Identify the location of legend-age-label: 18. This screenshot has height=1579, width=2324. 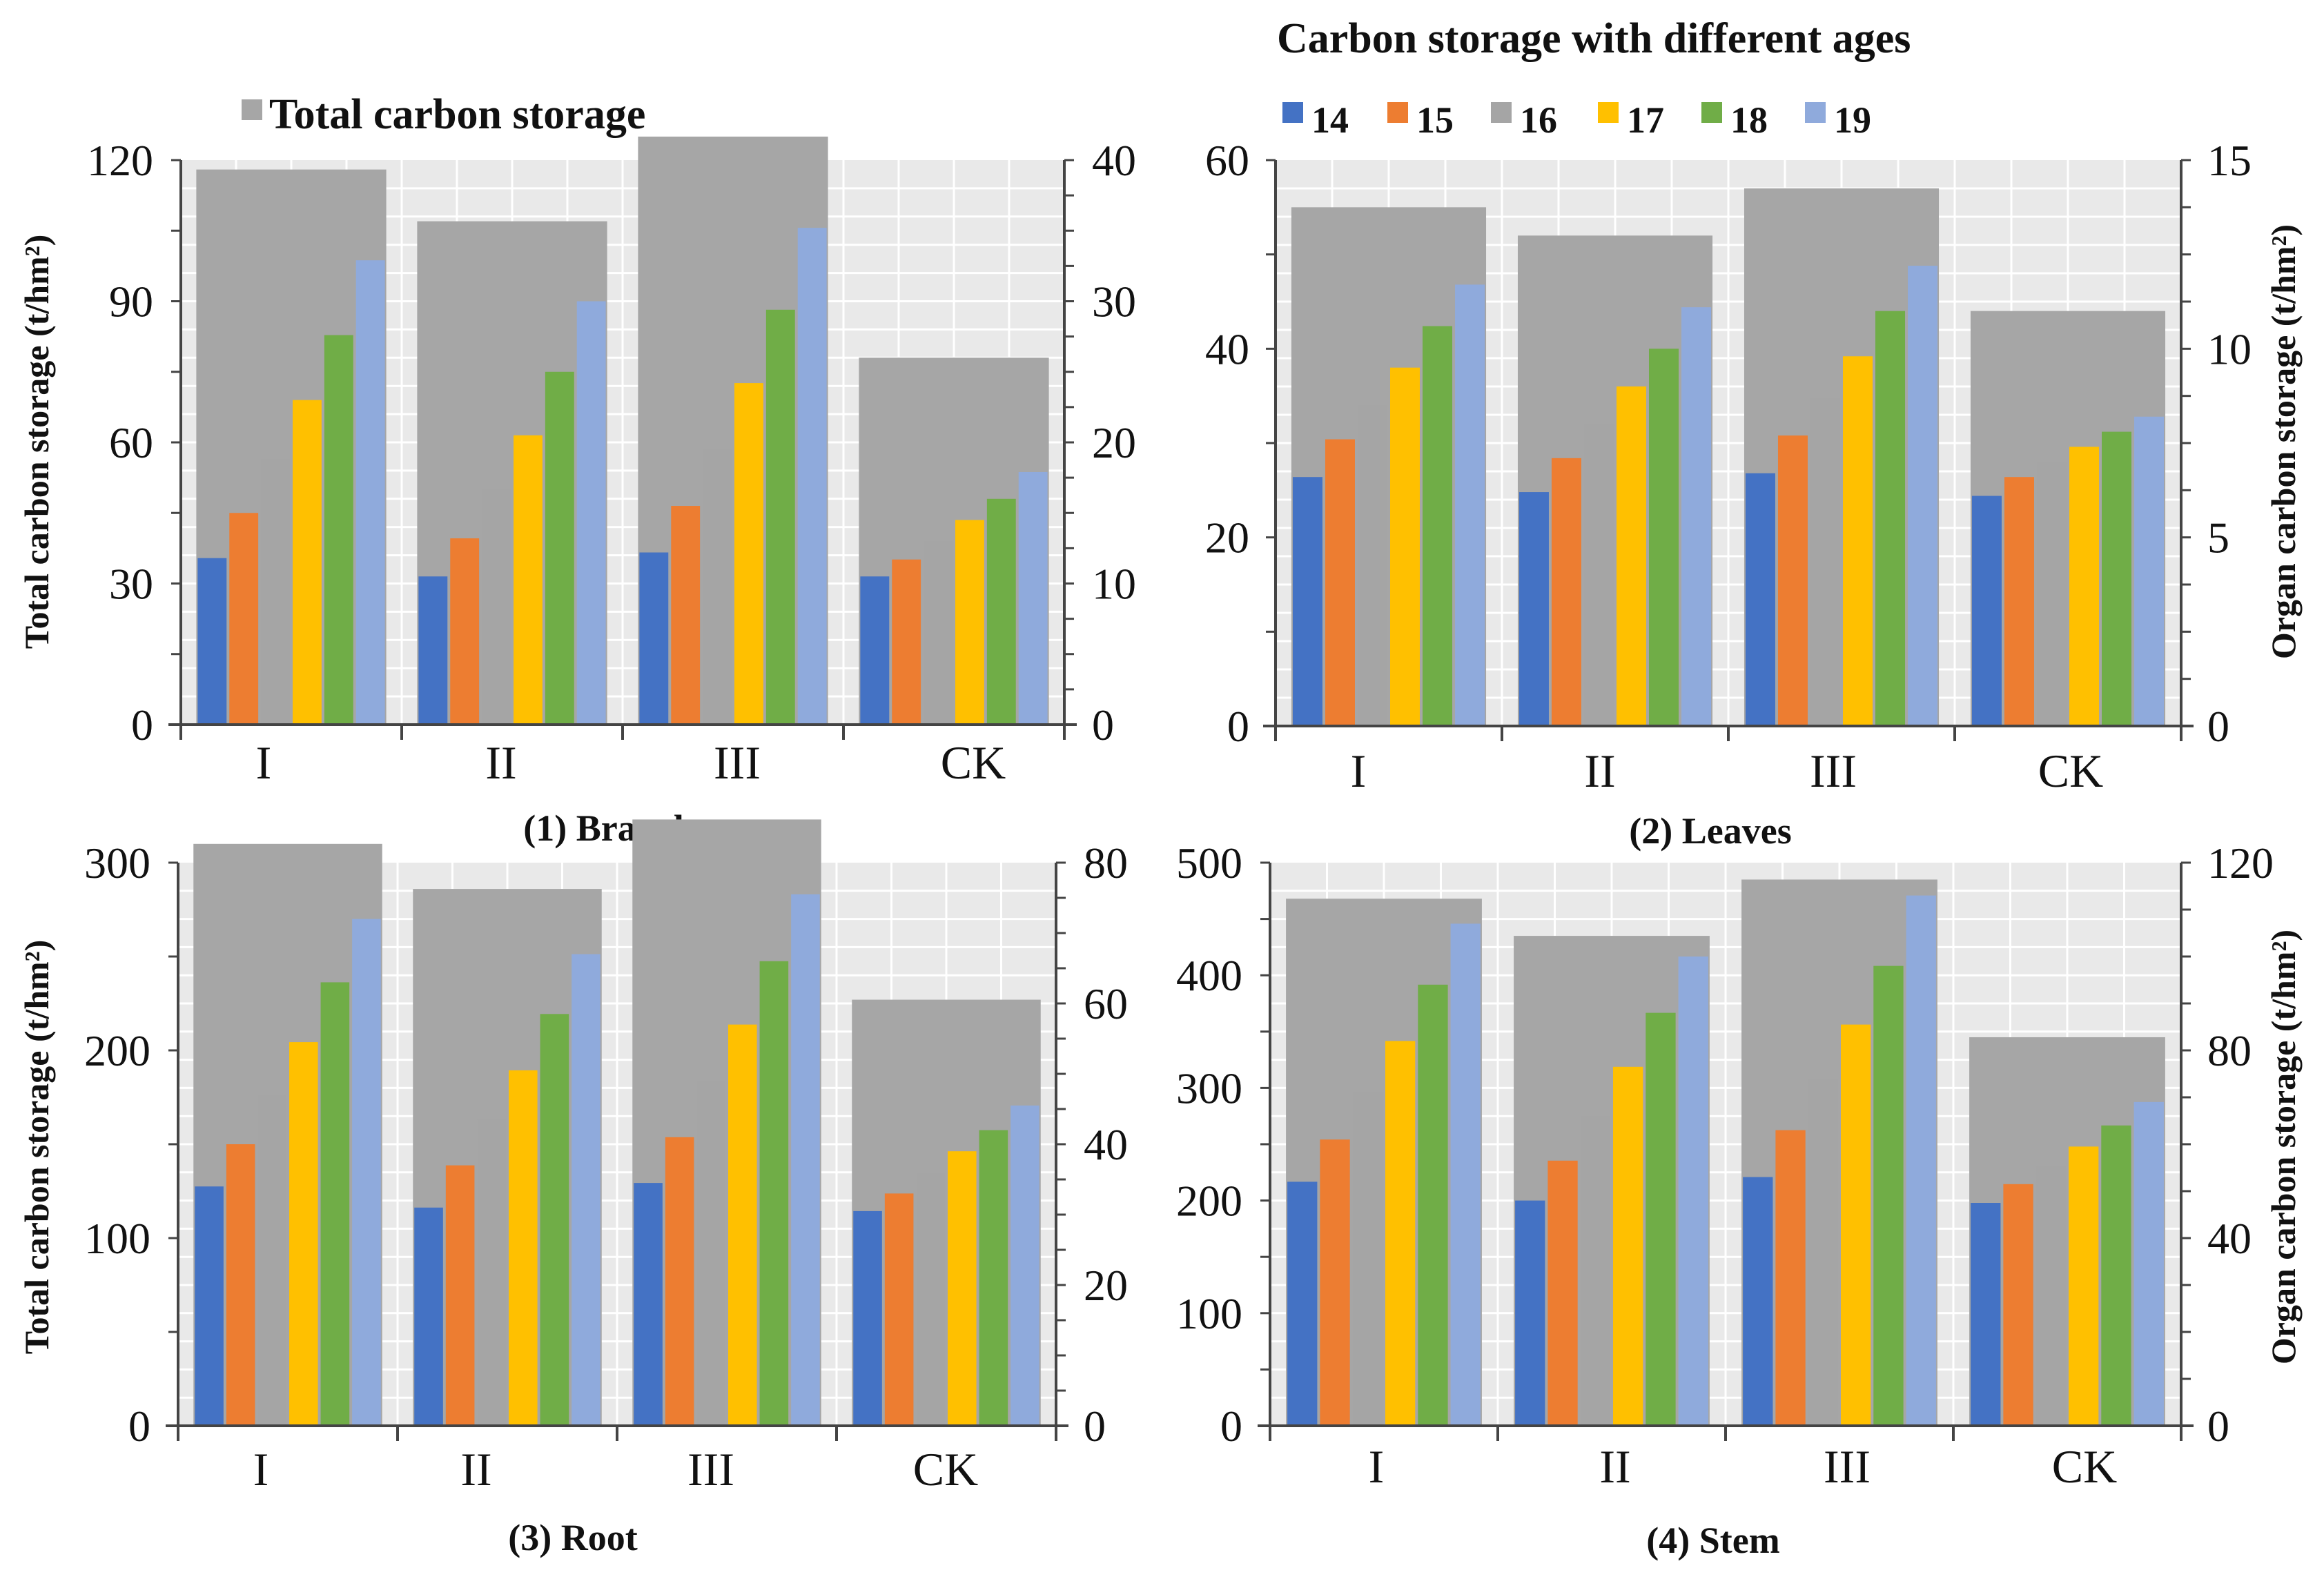
(1749, 120).